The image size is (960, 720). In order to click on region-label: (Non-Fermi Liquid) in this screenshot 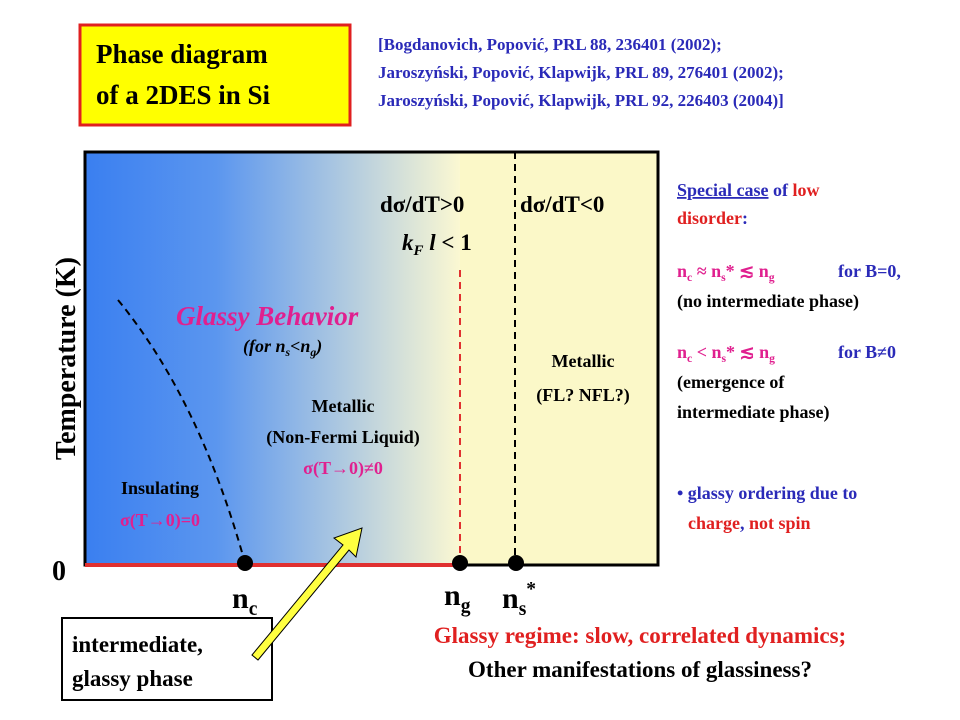, I will do `click(343, 437)`.